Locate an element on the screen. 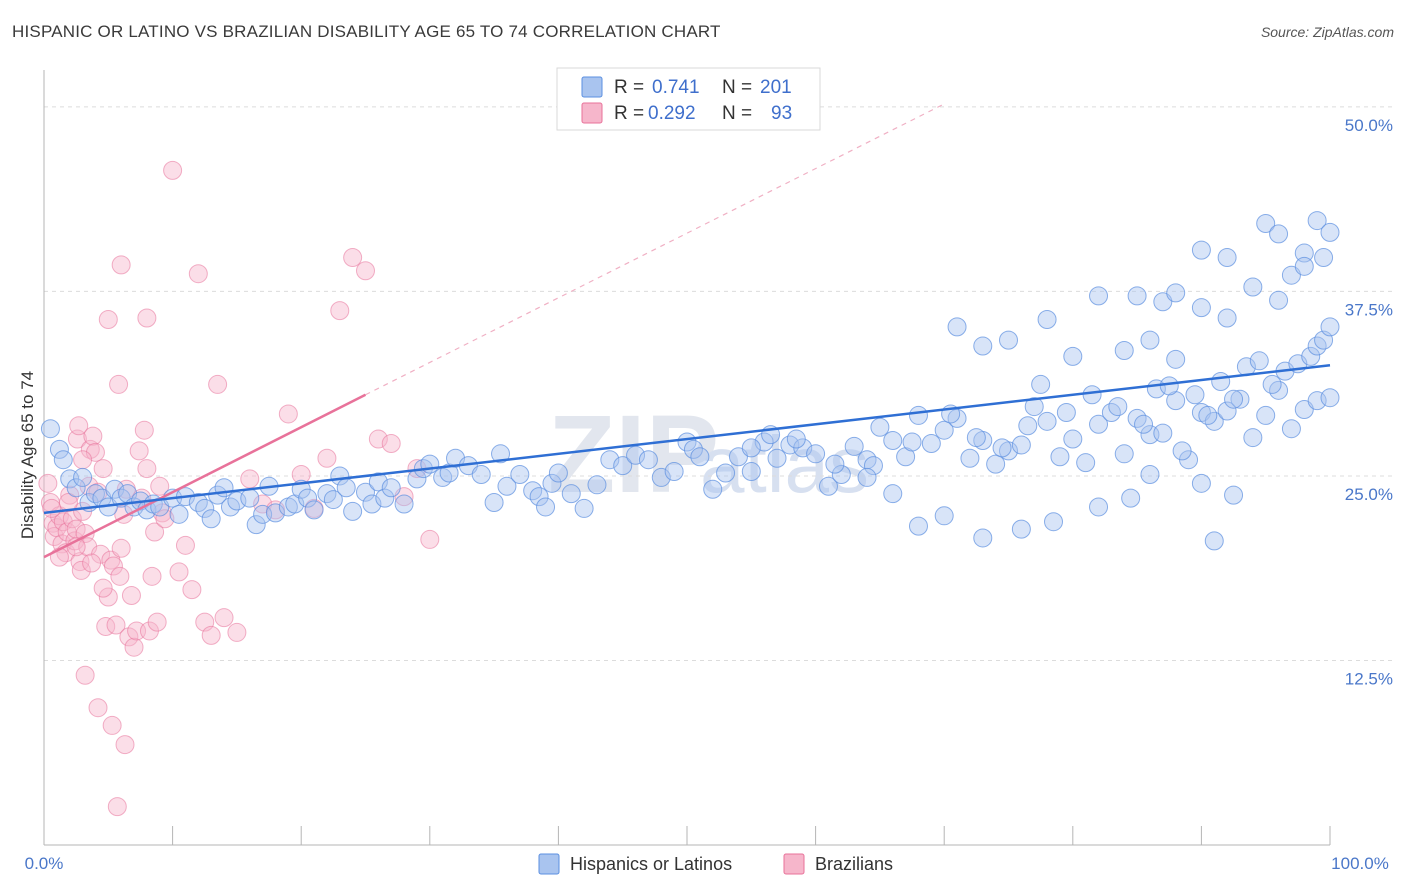 Image resolution: width=1406 pixels, height=892 pixels. y-tick-label: 25.0% is located at coordinates (1369, 494).